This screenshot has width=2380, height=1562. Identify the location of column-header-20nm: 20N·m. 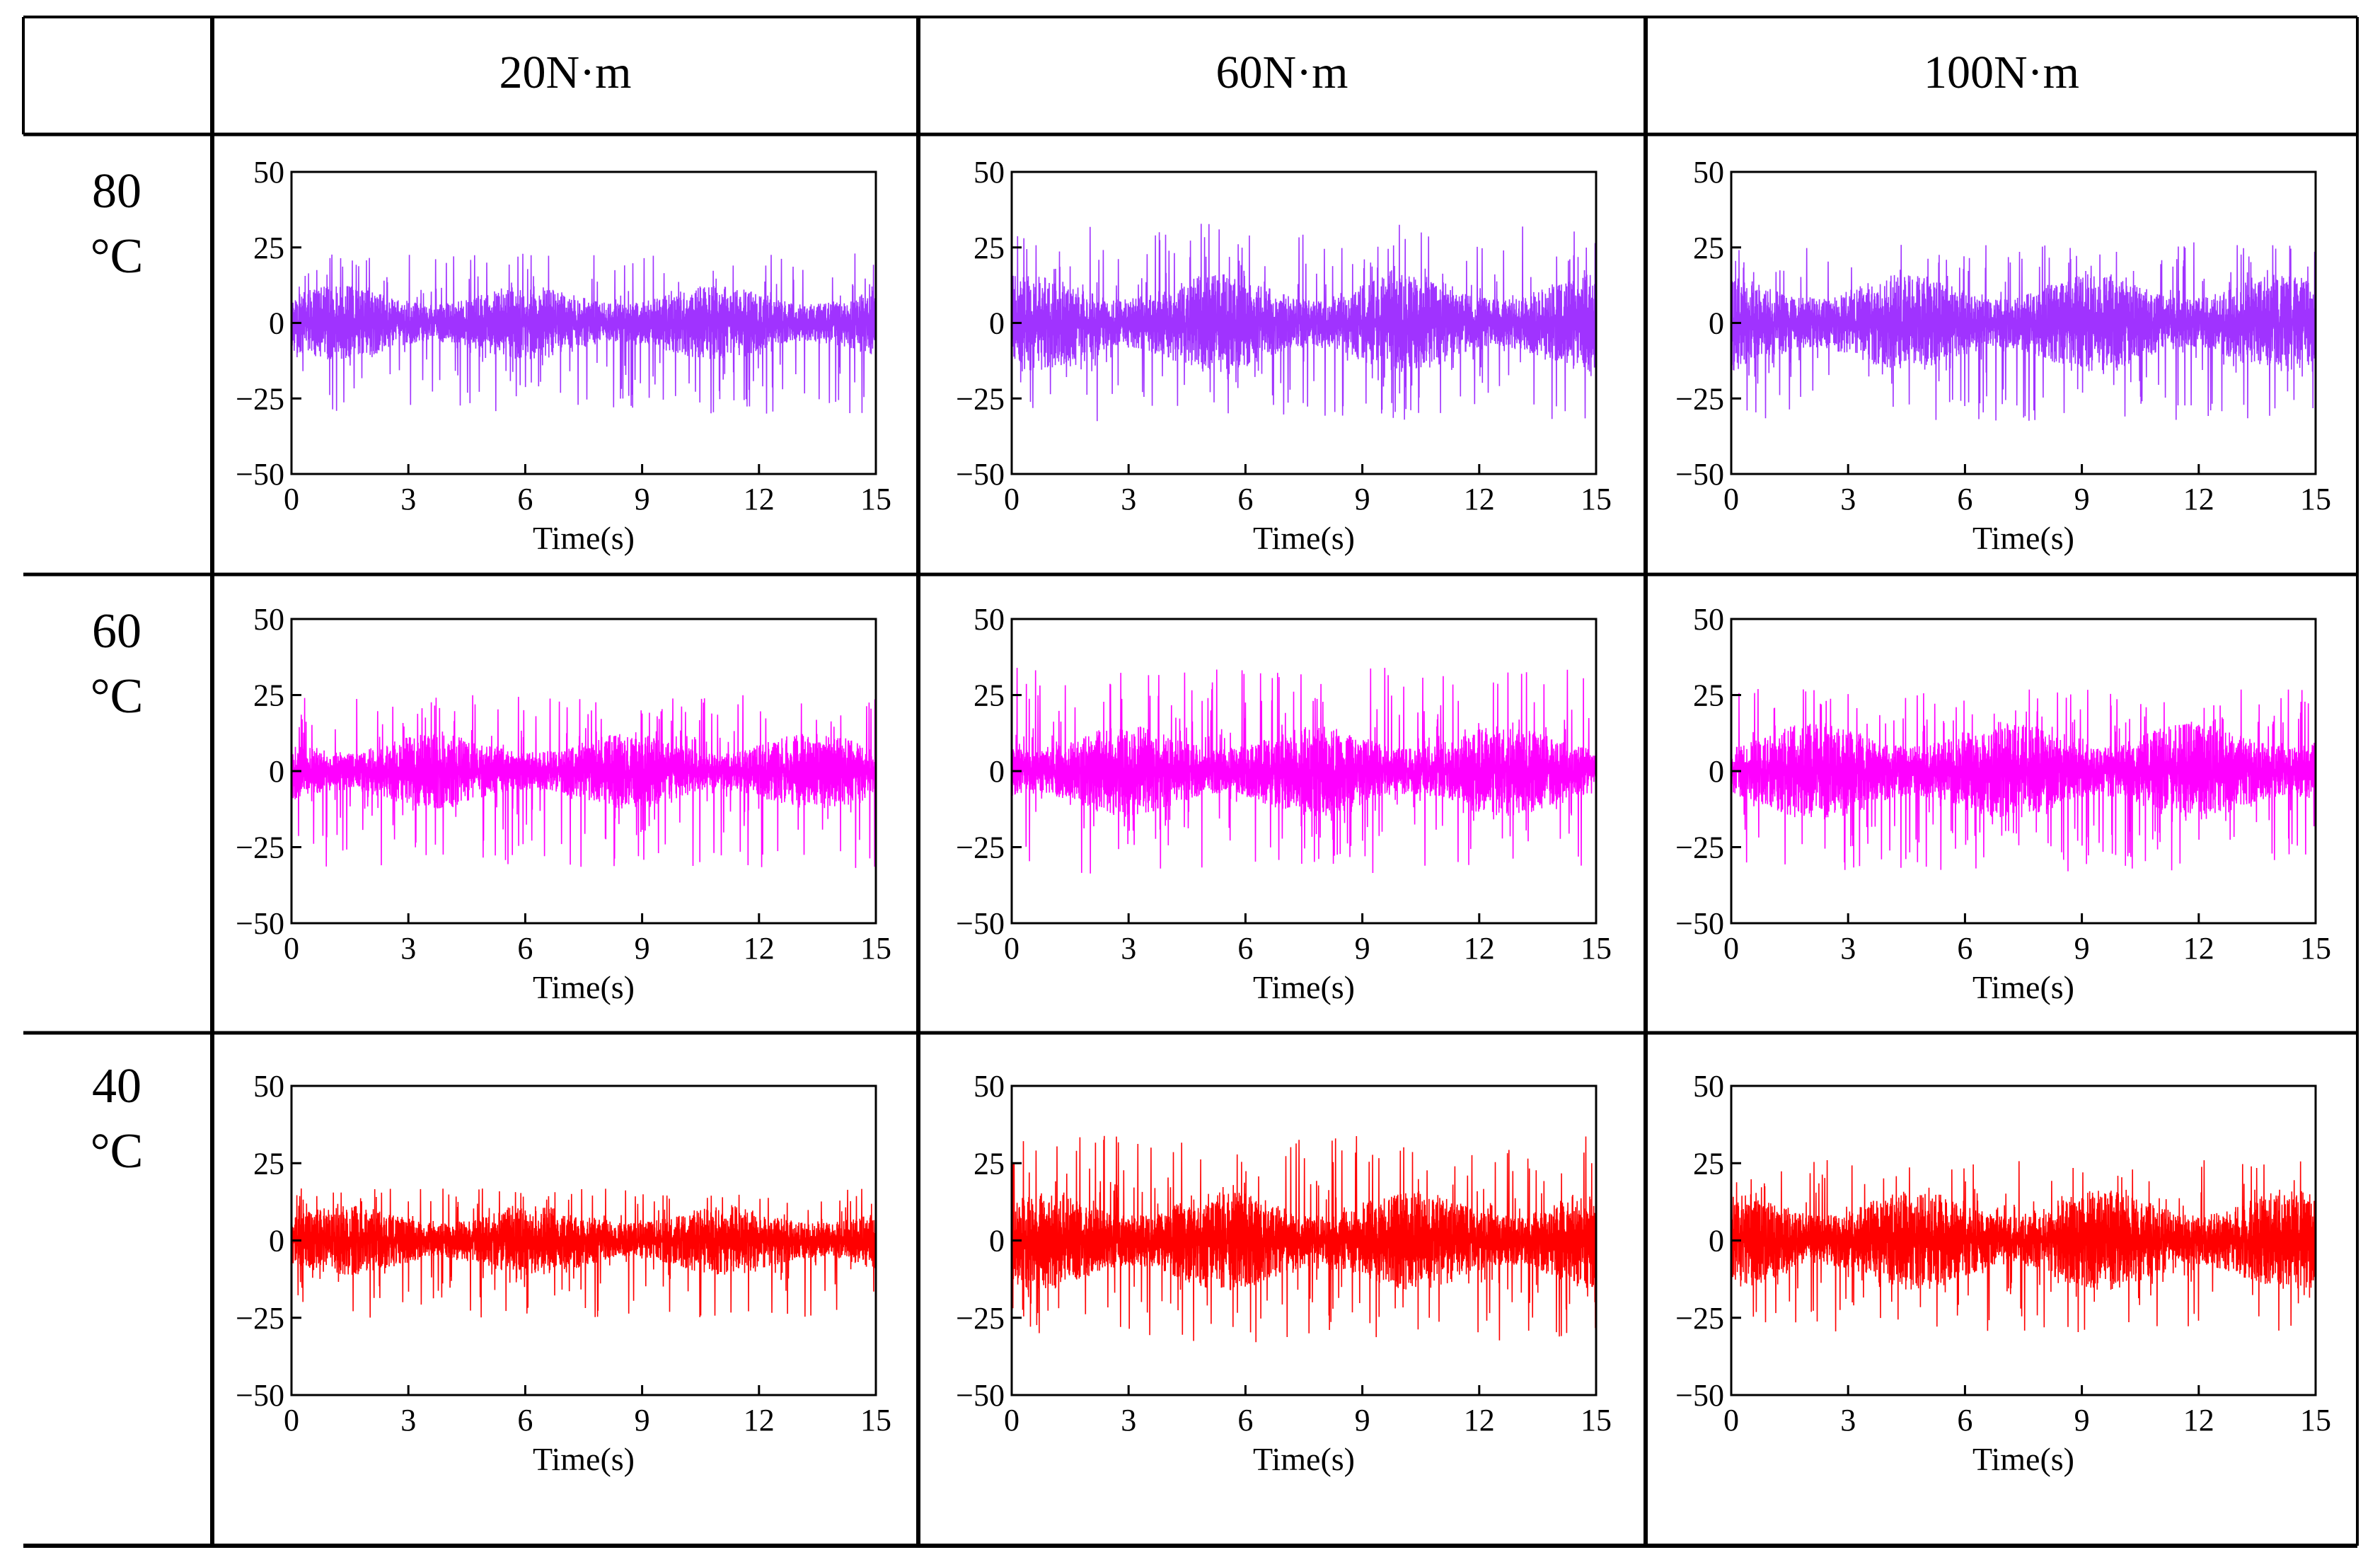
(565, 72).